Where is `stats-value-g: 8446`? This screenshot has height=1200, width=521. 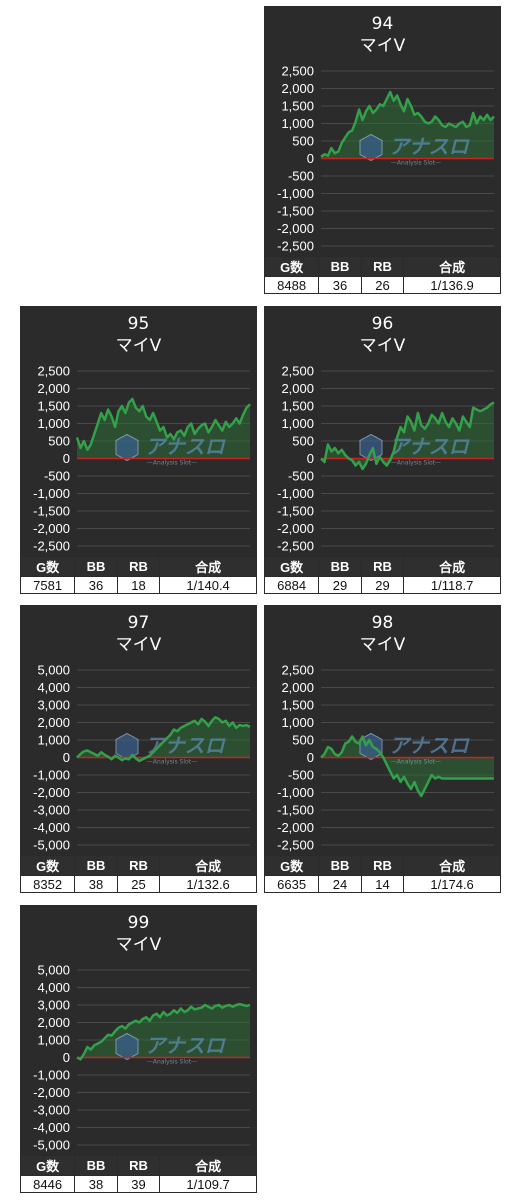
stats-value-g: 8446 is located at coordinates (47, 1184).